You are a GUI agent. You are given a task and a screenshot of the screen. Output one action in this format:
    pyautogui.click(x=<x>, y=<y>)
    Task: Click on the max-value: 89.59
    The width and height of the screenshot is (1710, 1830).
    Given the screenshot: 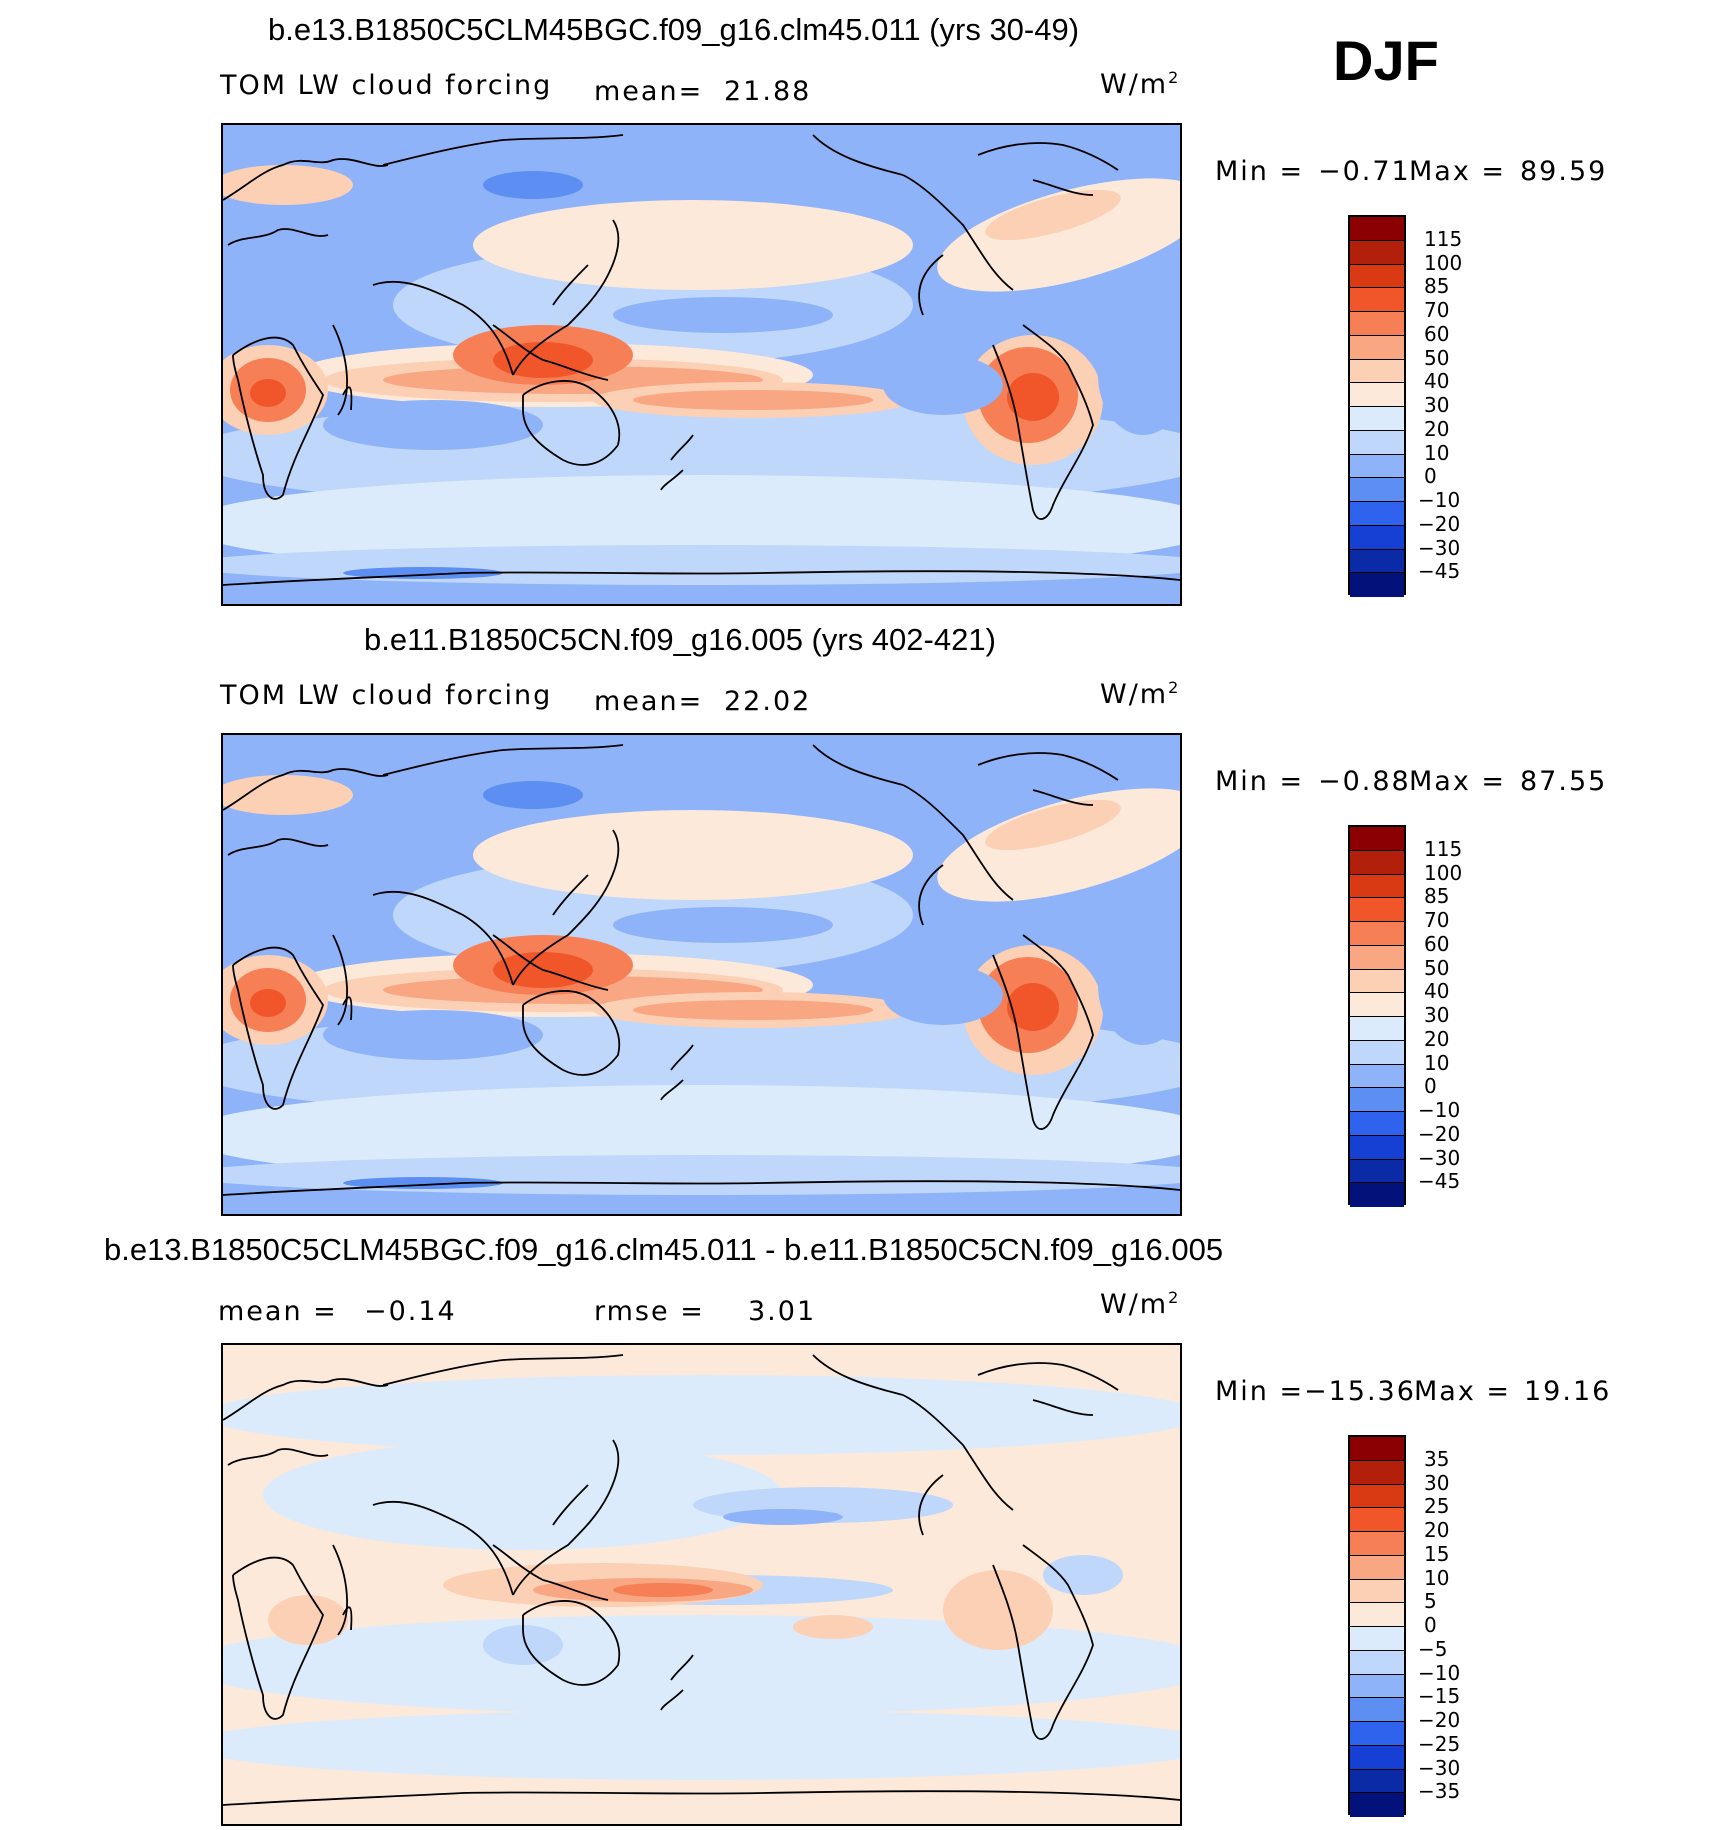 What is the action you would take?
    pyautogui.click(x=1564, y=171)
    